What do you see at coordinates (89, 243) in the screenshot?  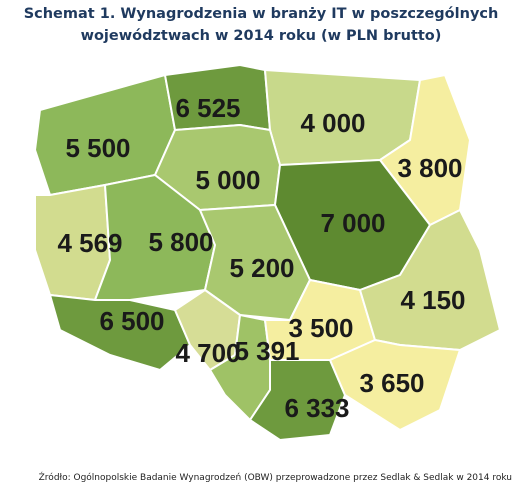 I see `region-value: 4 569` at bounding box center [89, 243].